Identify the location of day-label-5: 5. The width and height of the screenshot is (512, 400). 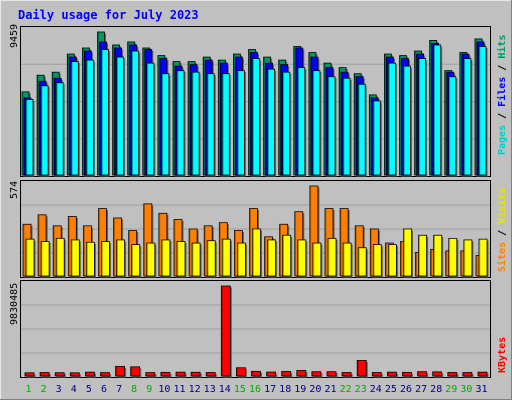
(89, 389).